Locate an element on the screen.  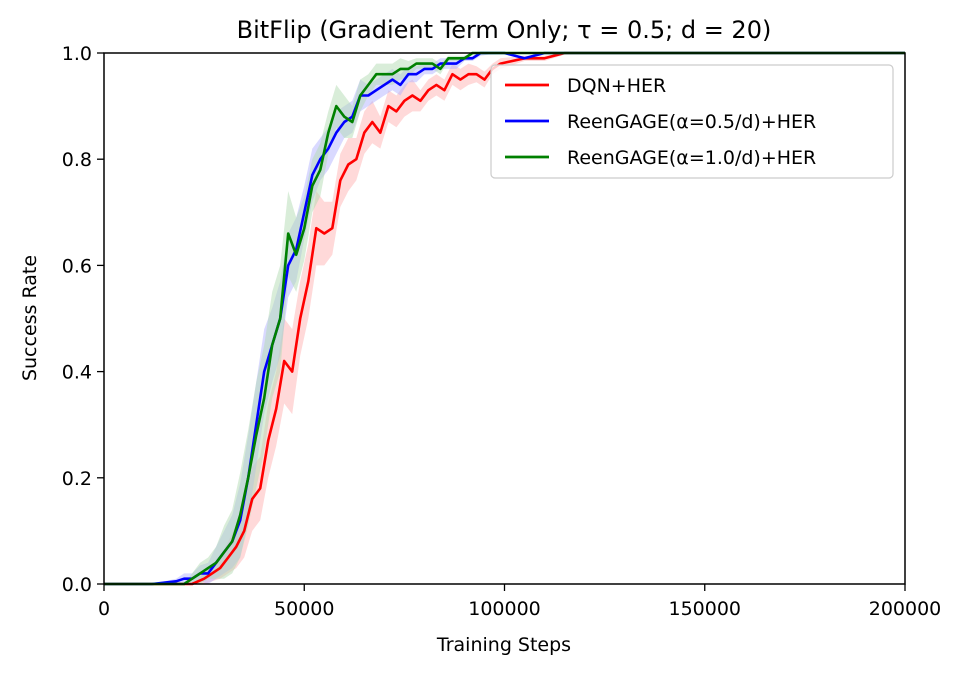
legend-label-2: ReenGAGE(α=0.5/d)+HER is located at coordinates (691, 122).